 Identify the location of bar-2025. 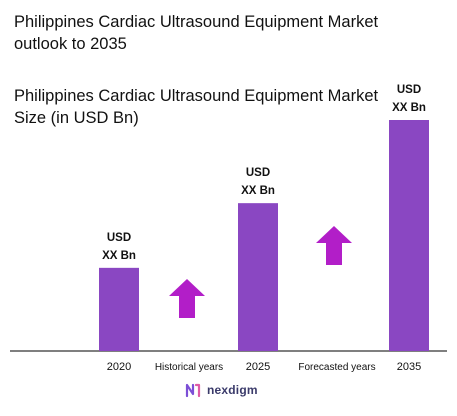
(258, 277).